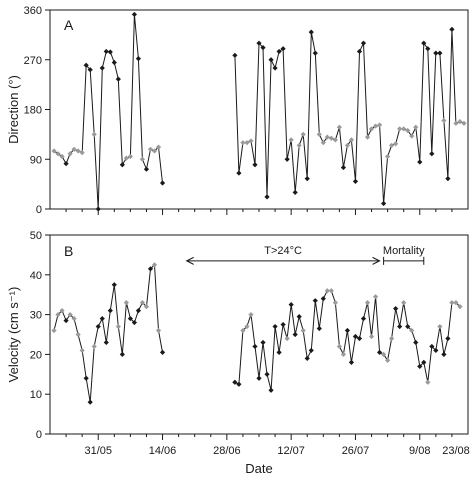 This screenshot has width=474, height=481. What do you see at coordinates (36, 355) in the screenshot?
I see `panel-b-y-tick-label: 20` at bounding box center [36, 355].